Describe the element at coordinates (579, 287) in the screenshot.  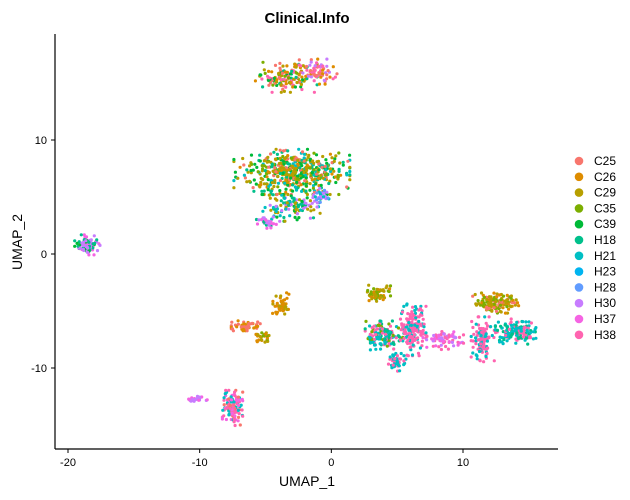
I see `legend-swatch-h28` at that location.